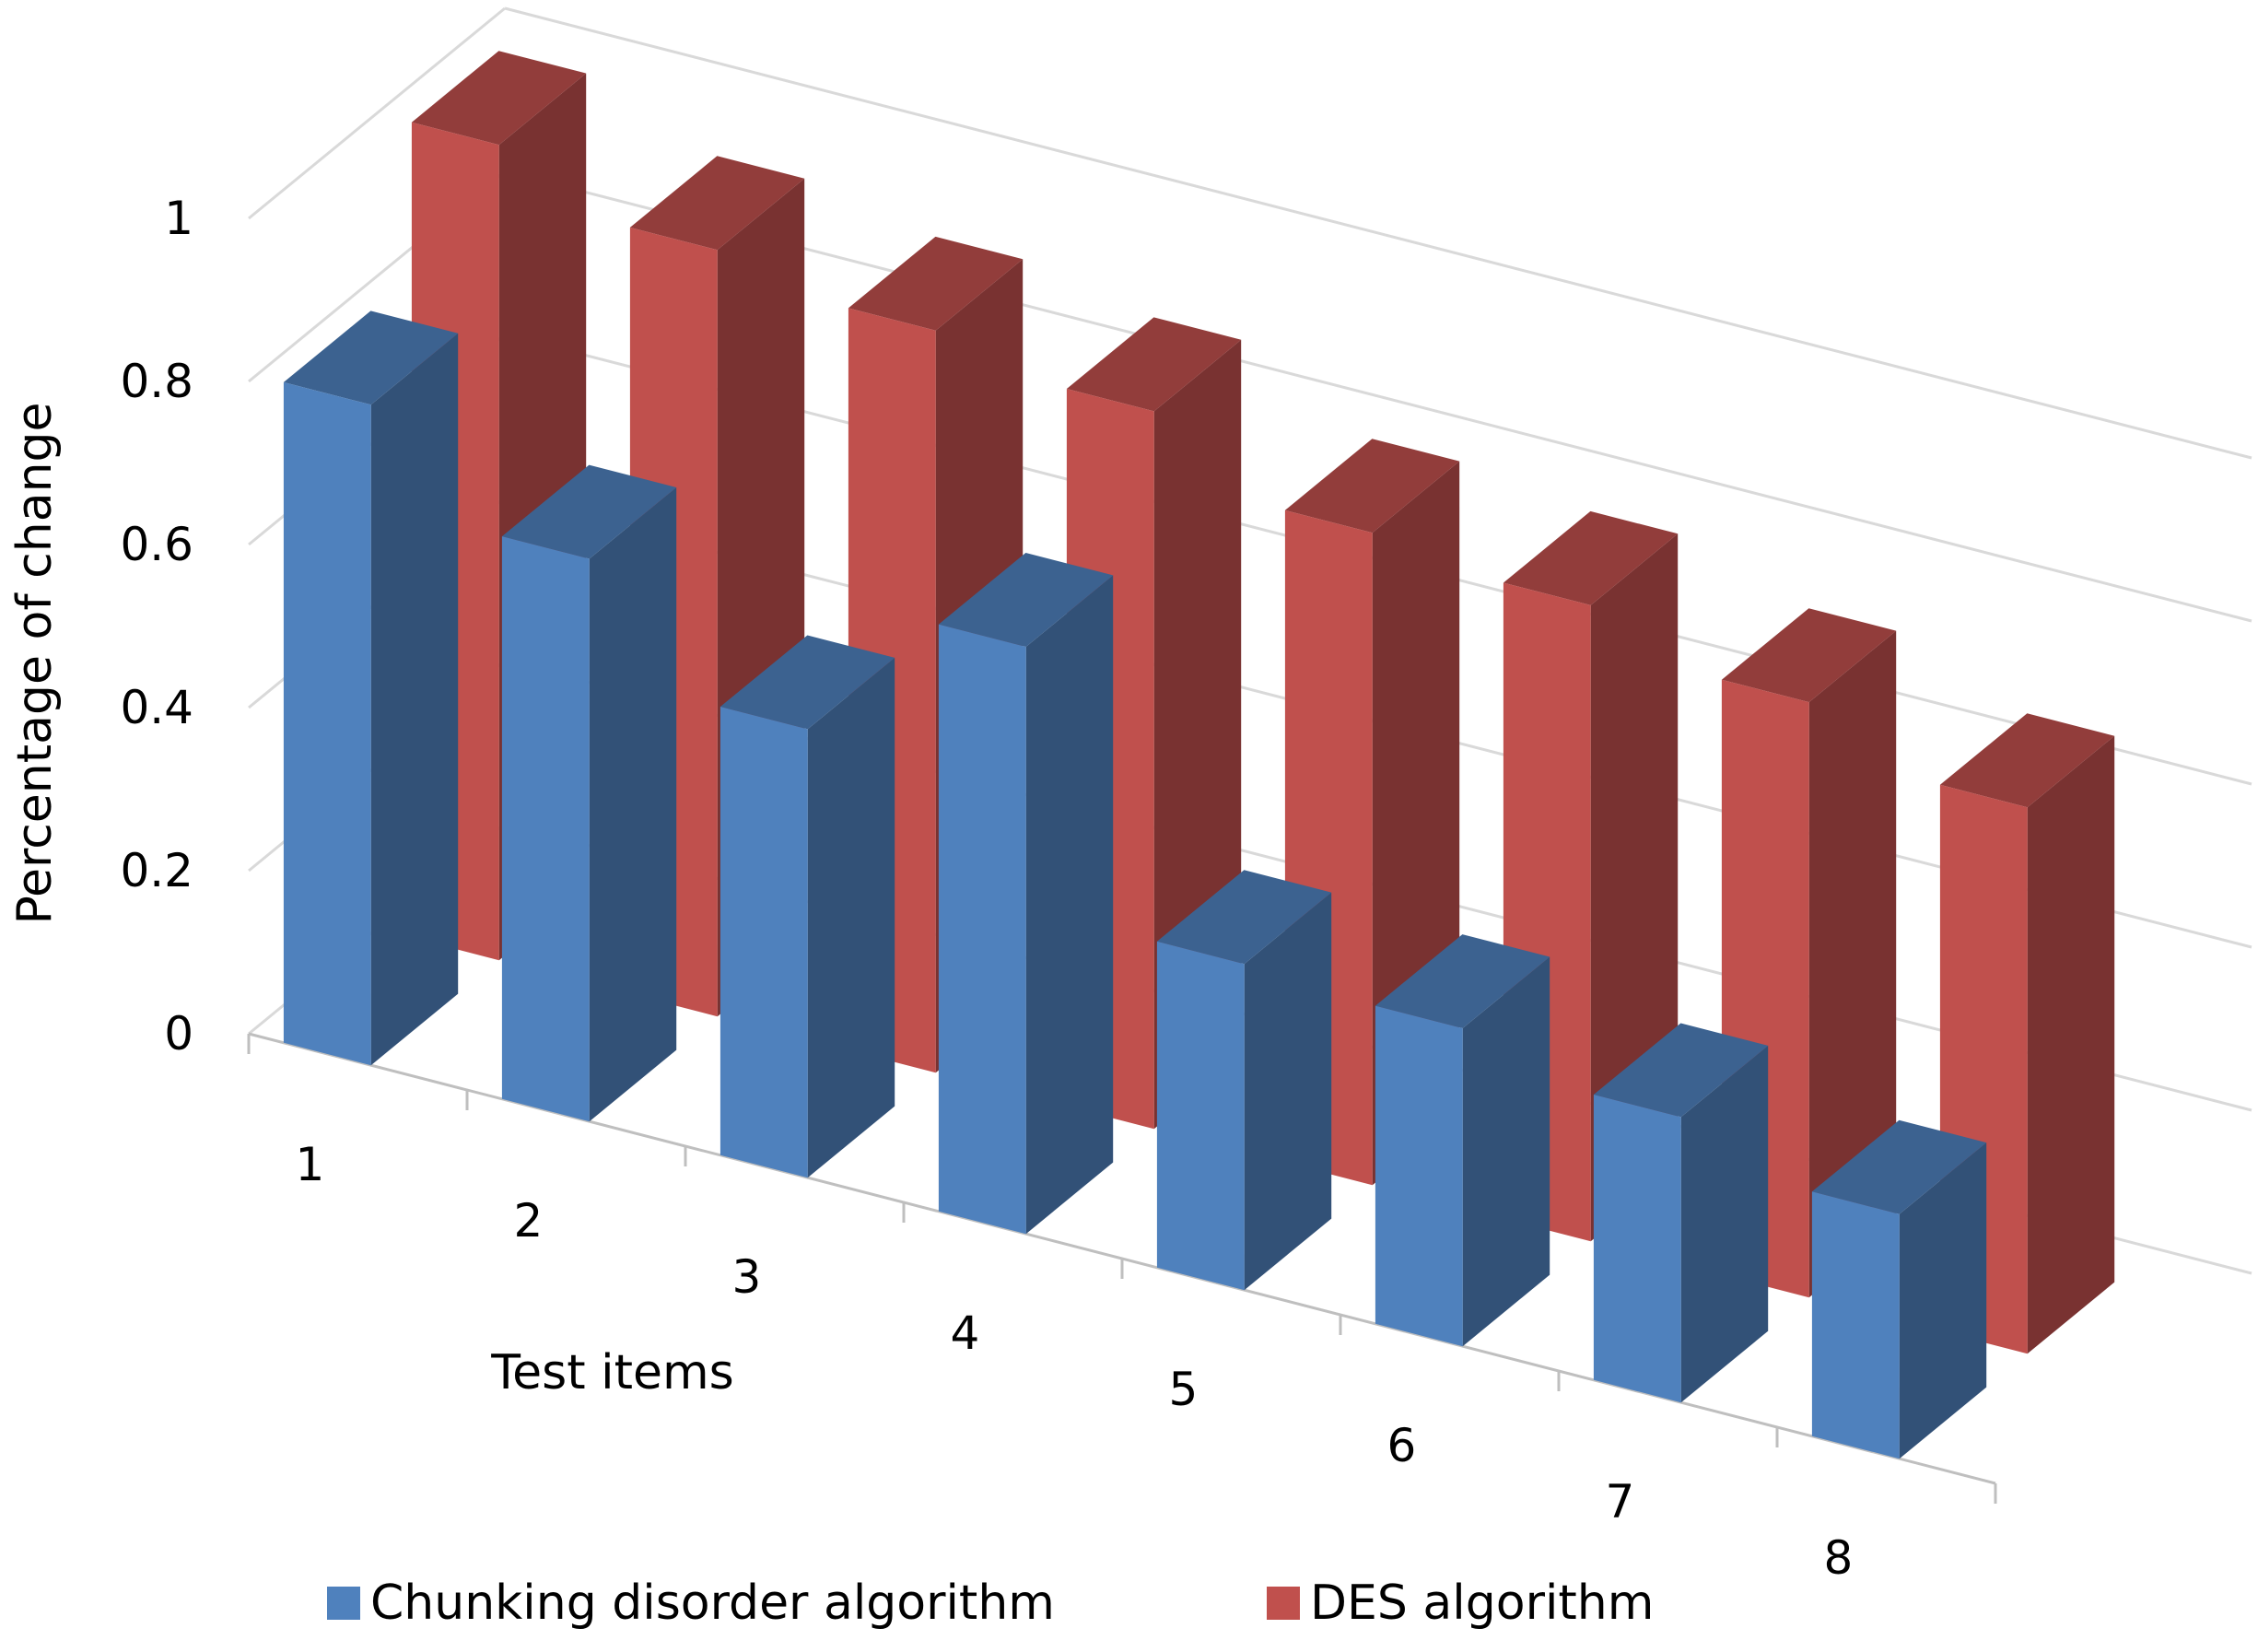  What do you see at coordinates (179, 1033) in the screenshot?
I see `y-tick-label: 0` at bounding box center [179, 1033].